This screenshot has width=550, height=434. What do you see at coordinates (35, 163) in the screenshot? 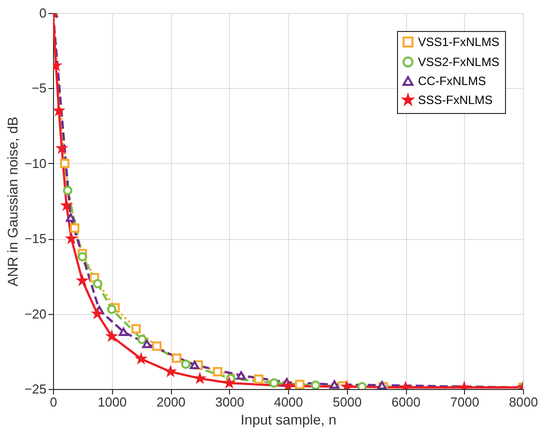
I see `y-tick-label: −10` at bounding box center [35, 163].